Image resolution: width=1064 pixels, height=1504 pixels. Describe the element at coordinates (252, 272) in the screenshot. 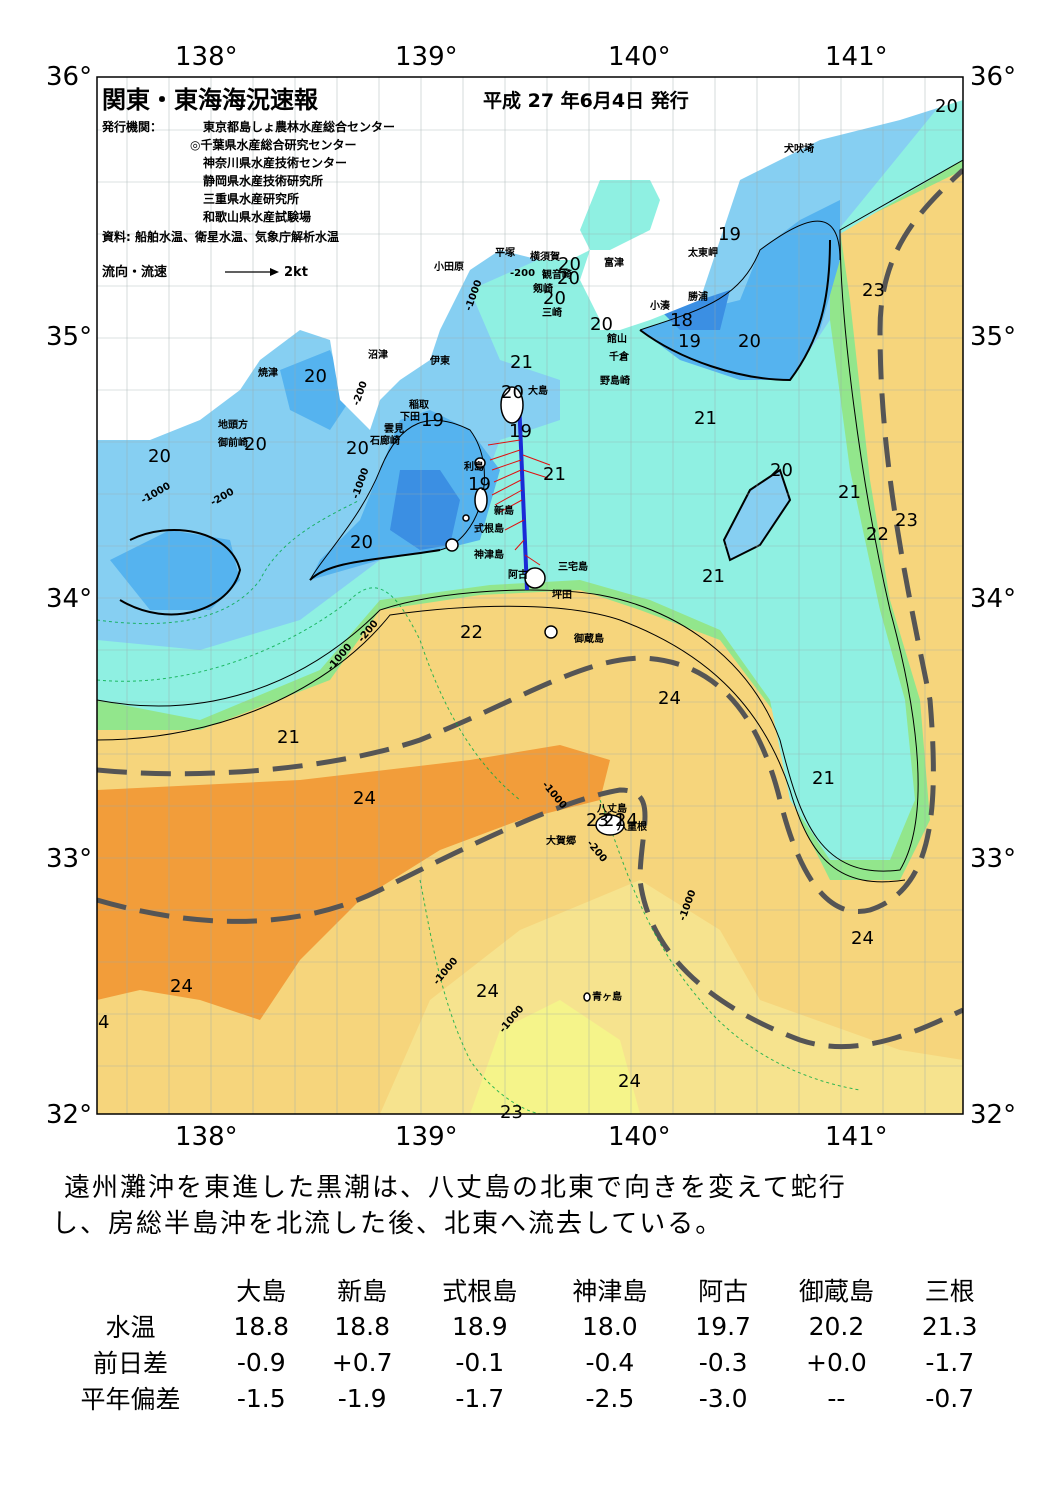

I see `flow-legend-arrow` at that location.